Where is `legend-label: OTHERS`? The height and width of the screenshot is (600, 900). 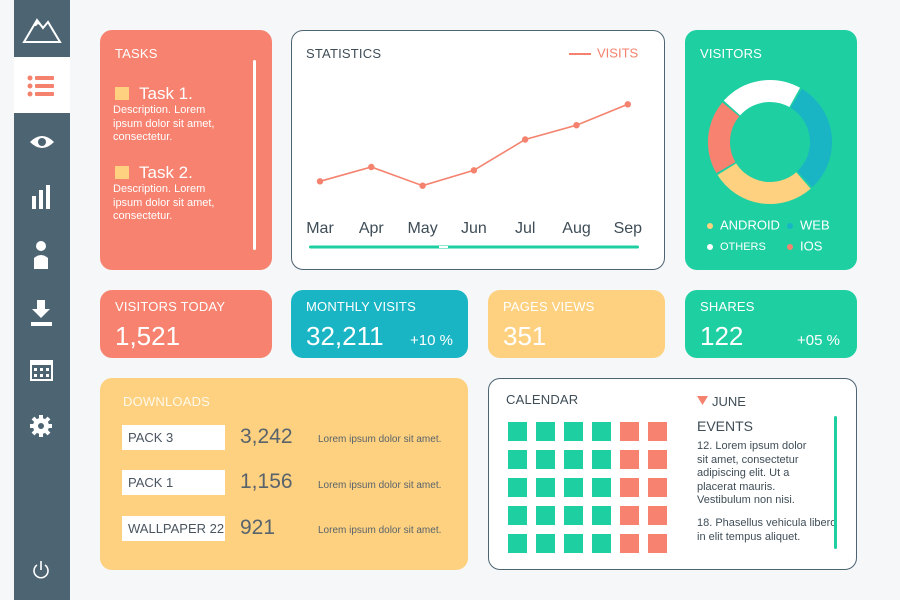 legend-label: OTHERS is located at coordinates (743, 247).